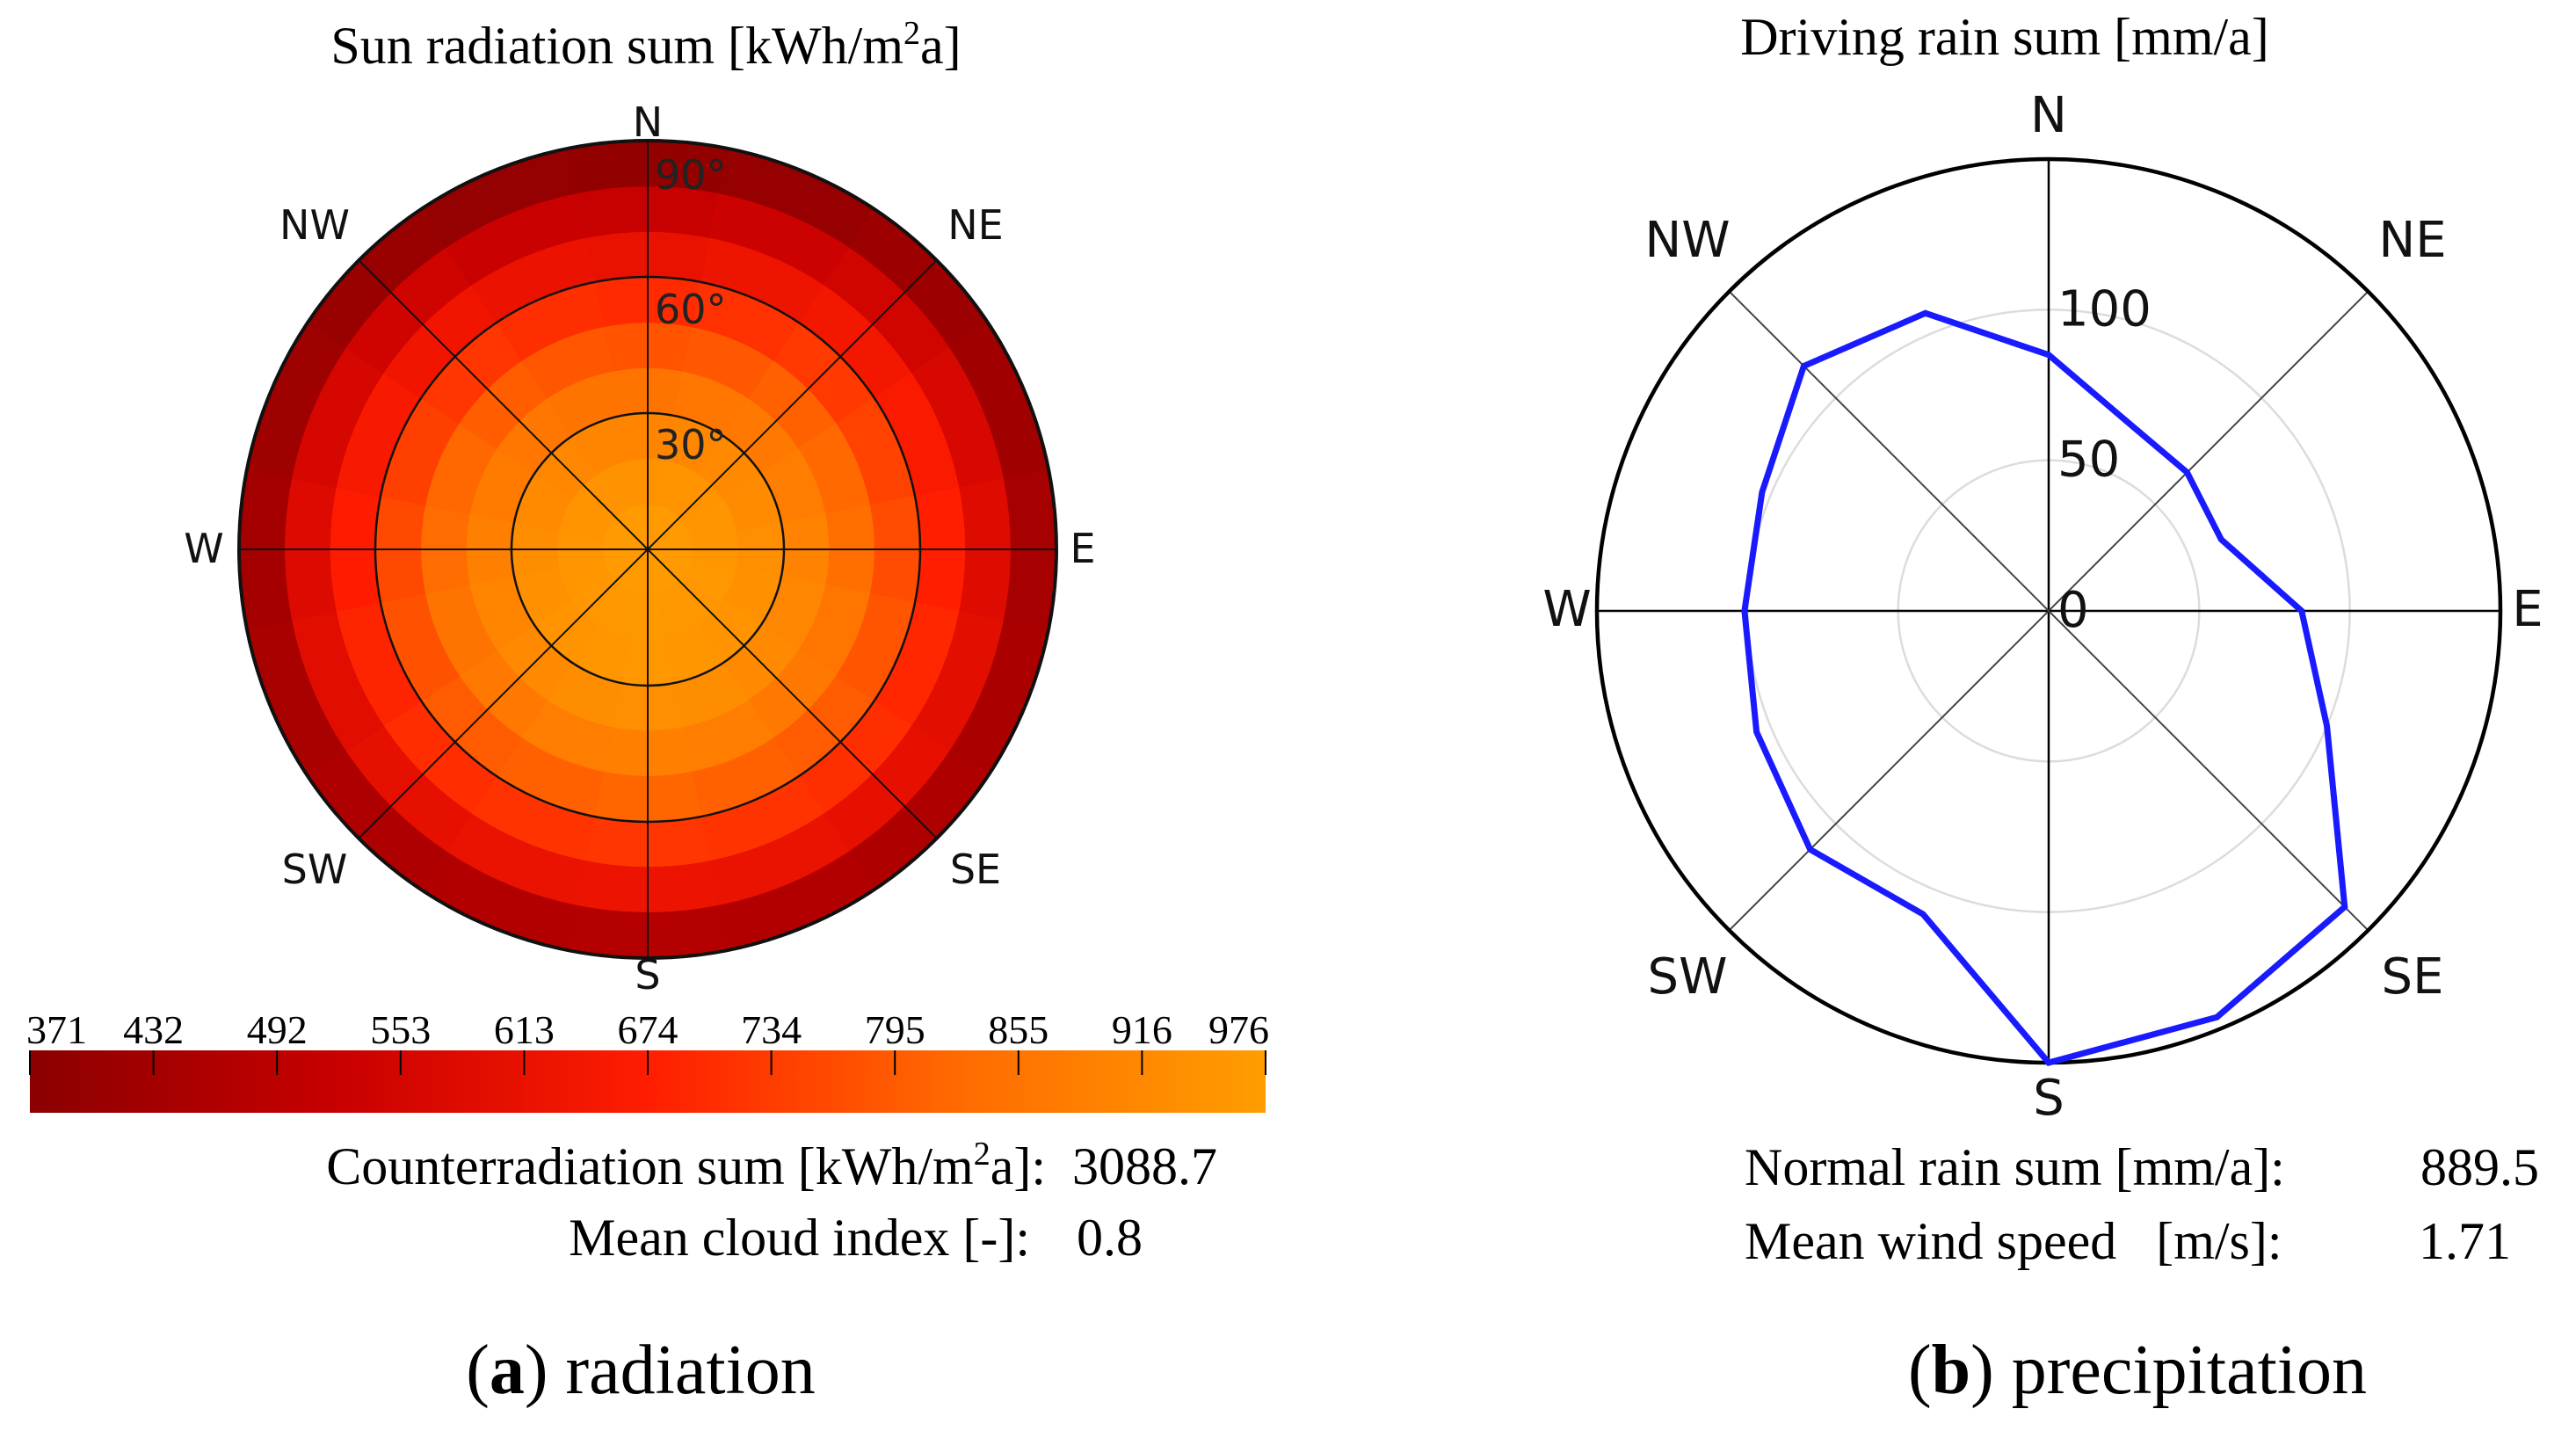 The image size is (2576, 1438). Describe the element at coordinates (645, 45) in the screenshot. I see `radiation-title: Sun radiation sum [kWh/m2a]` at that location.